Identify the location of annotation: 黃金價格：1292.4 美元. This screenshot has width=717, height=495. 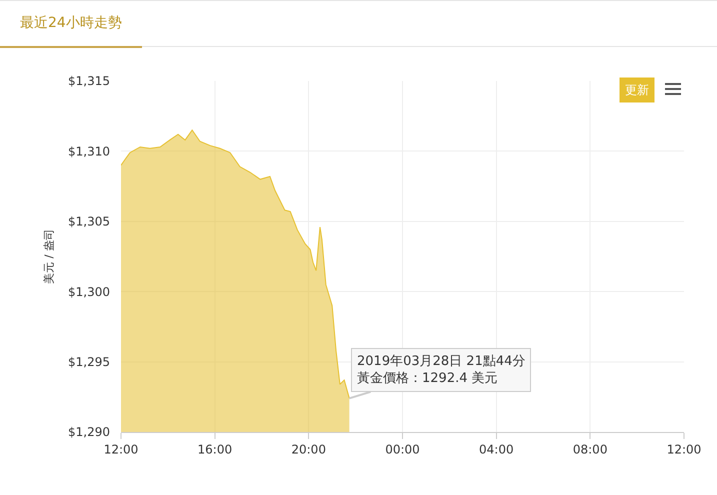
(427, 378).